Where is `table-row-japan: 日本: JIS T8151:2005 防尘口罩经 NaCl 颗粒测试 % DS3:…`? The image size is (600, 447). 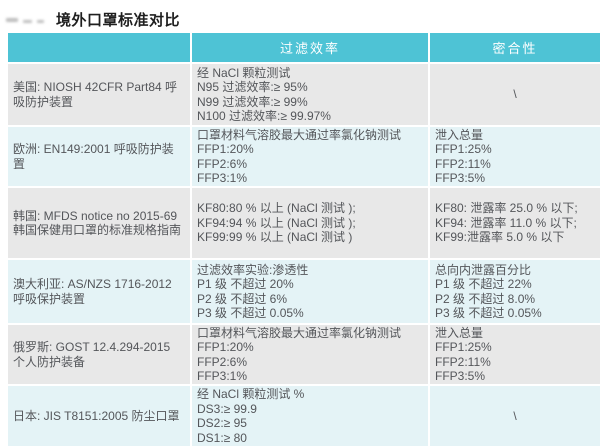
table-row-japan: 日本: JIS T8151:2005 防尘口罩经 NaCl 颗粒测试 % DS3:… is located at coordinates (304, 416).